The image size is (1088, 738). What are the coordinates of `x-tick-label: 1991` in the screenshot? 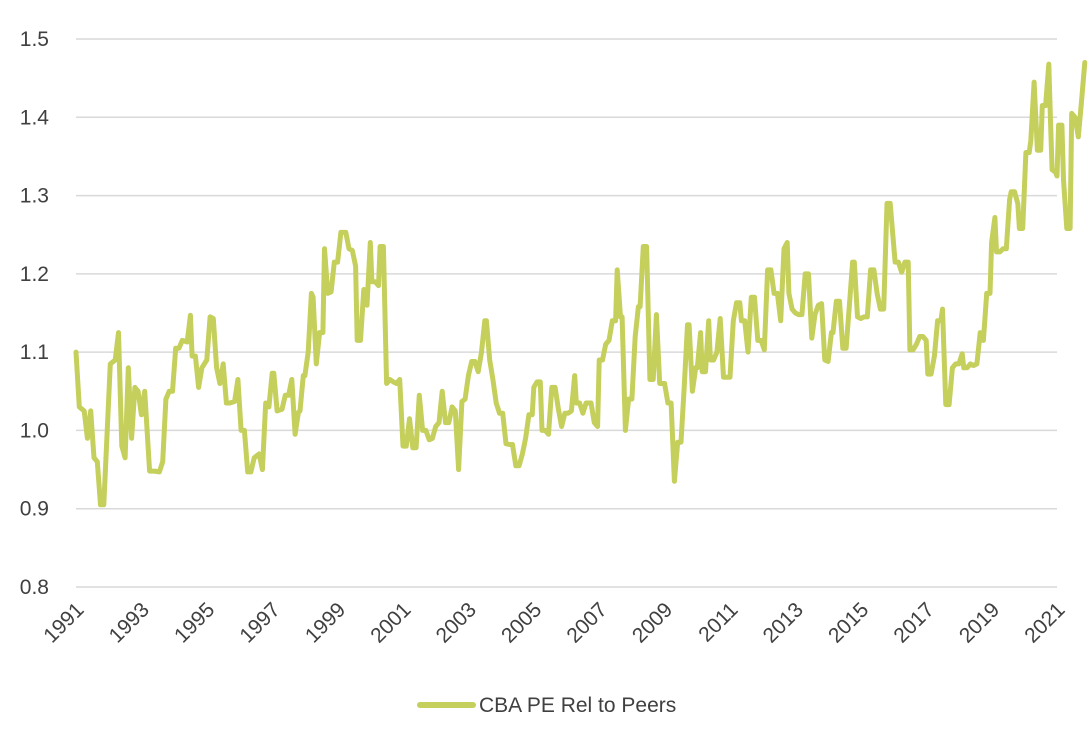 It's located at (63, 622).